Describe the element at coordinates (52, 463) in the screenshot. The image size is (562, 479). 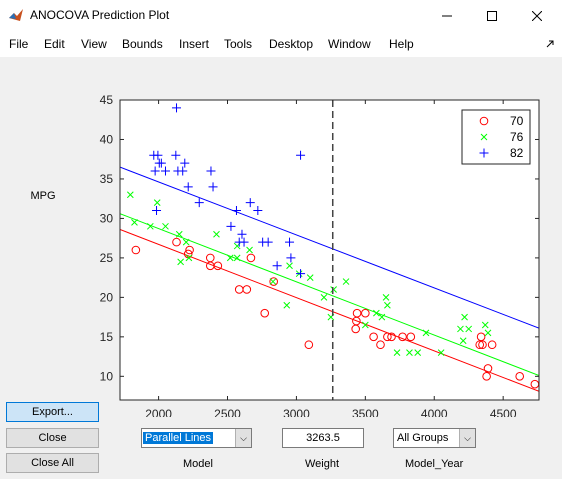
I see `close-all-button: Close All` at that location.